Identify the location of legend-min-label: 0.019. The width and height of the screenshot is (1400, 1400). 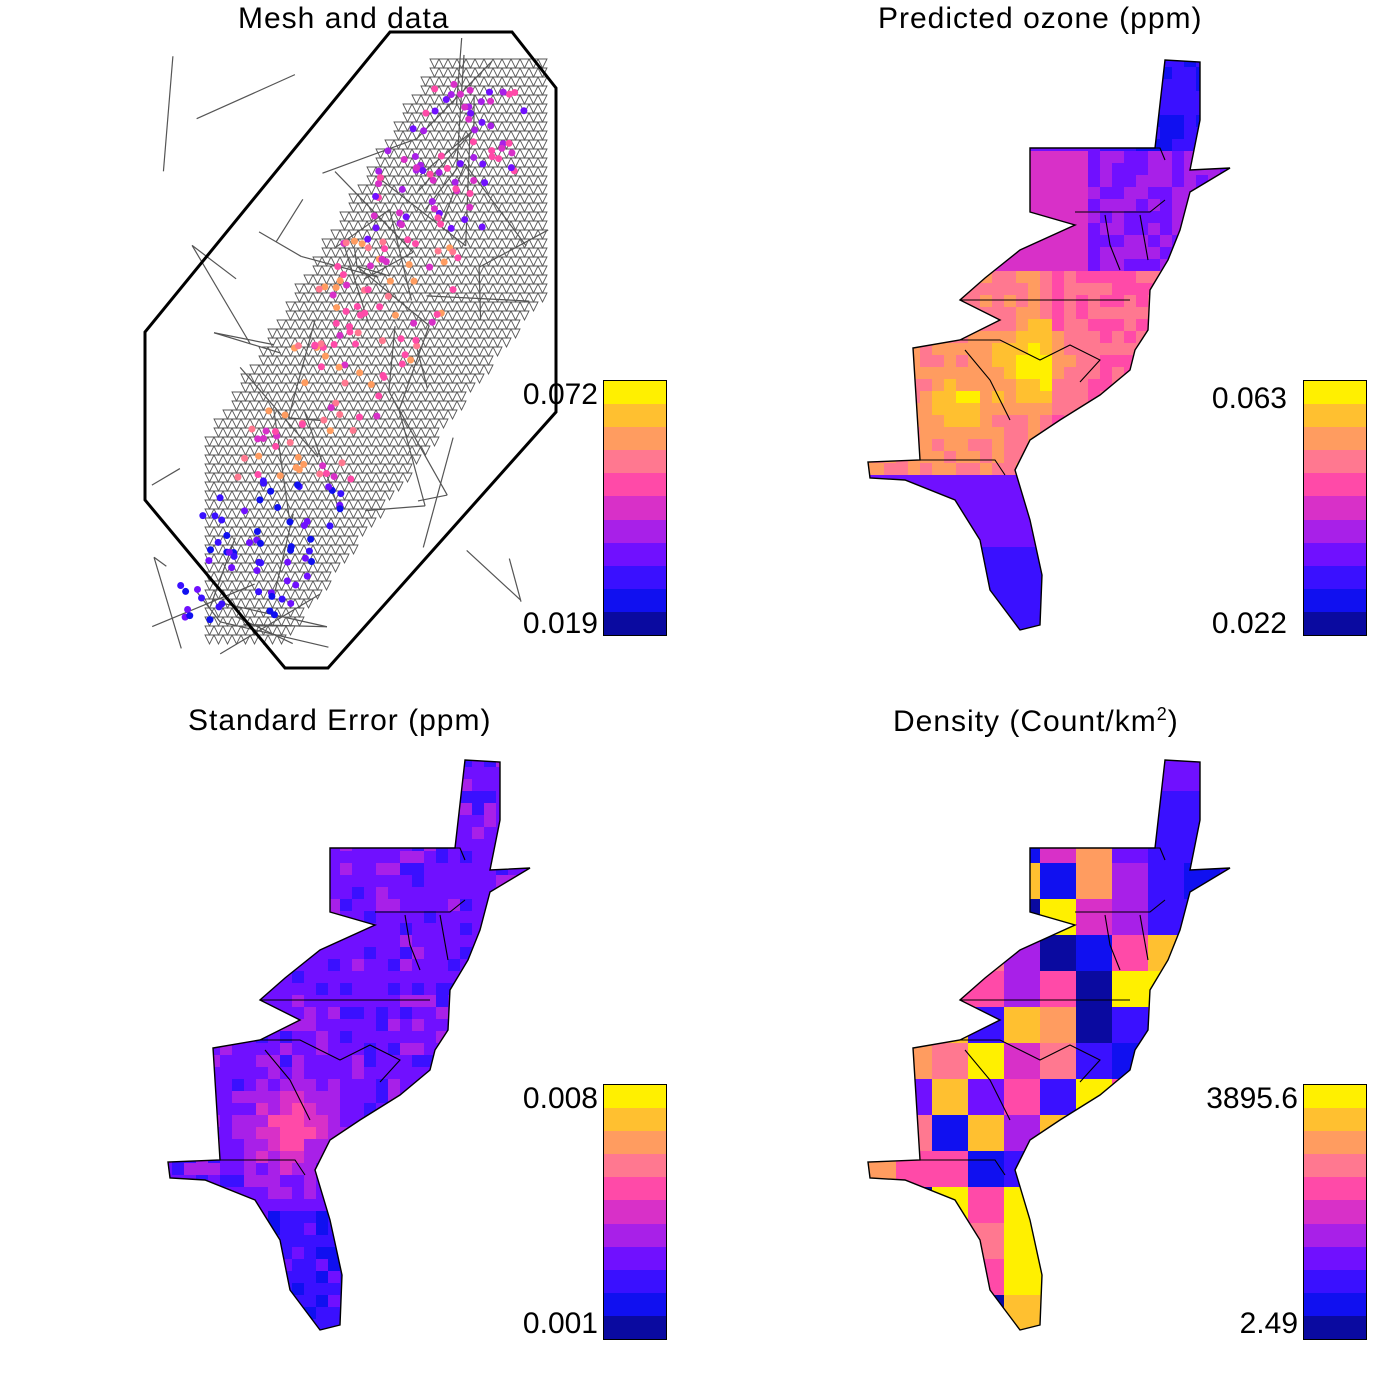
(560, 623).